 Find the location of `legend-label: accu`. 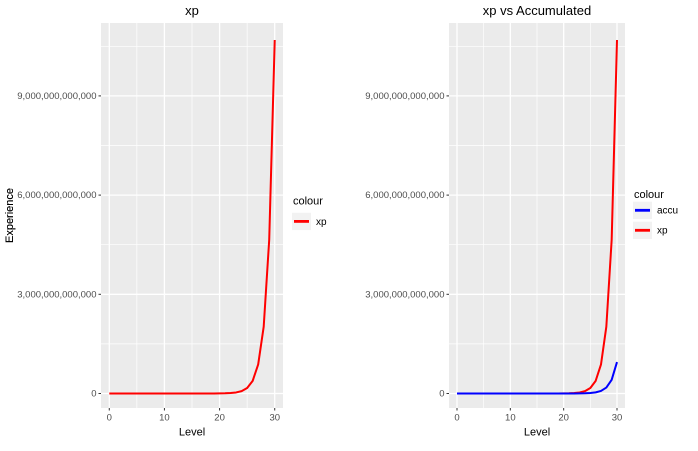

legend-label: accu is located at coordinates (667, 211).